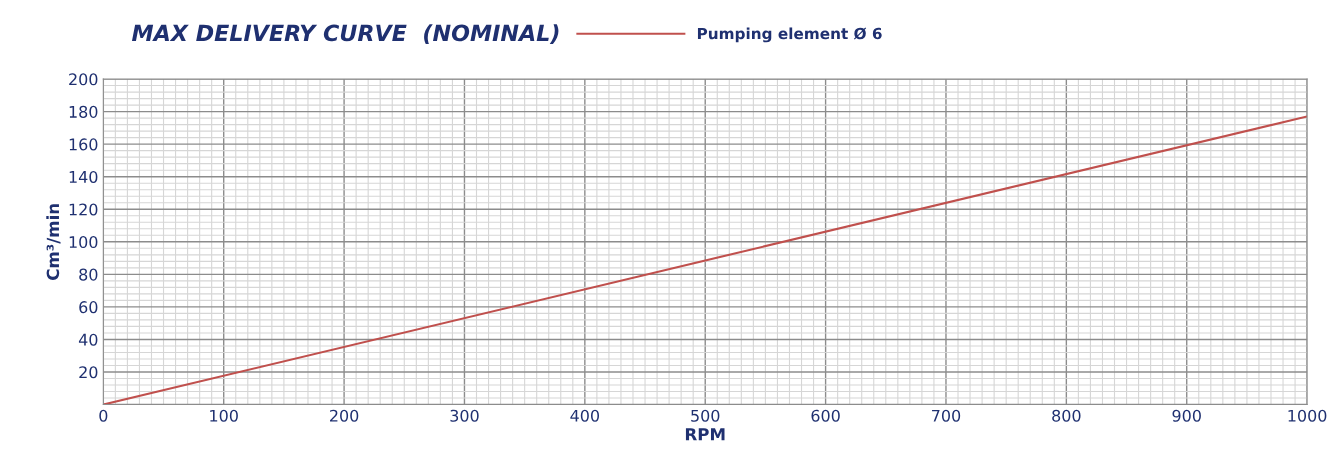  I want to click on x-tick-label: 400, so click(585, 415).